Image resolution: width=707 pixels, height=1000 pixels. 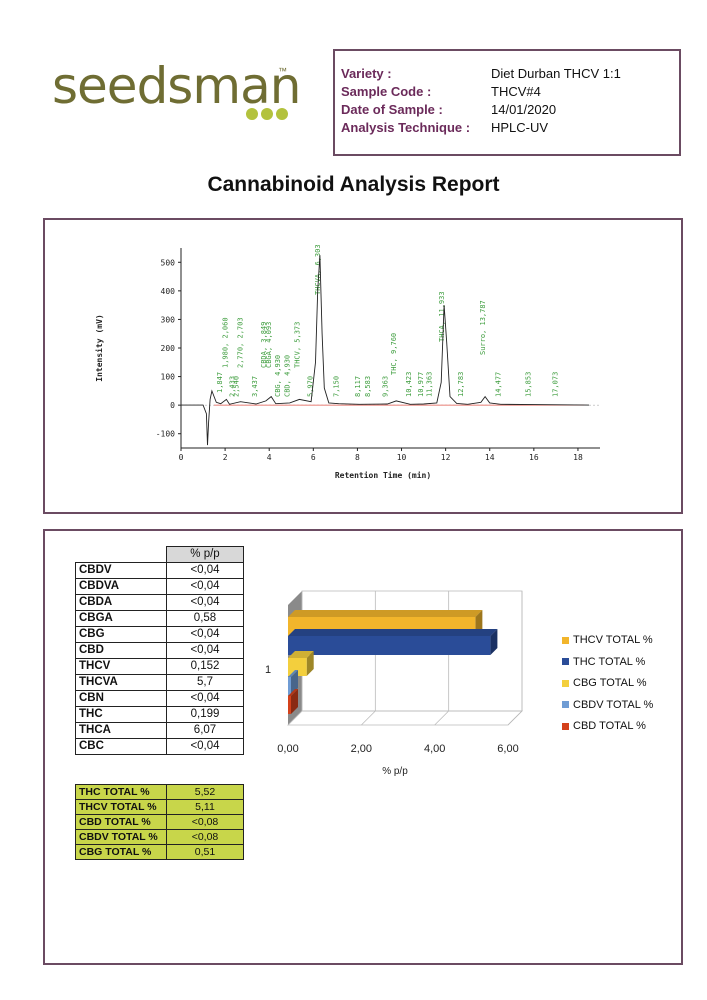 I want to click on info-key: Variety :, so click(x=366, y=73).